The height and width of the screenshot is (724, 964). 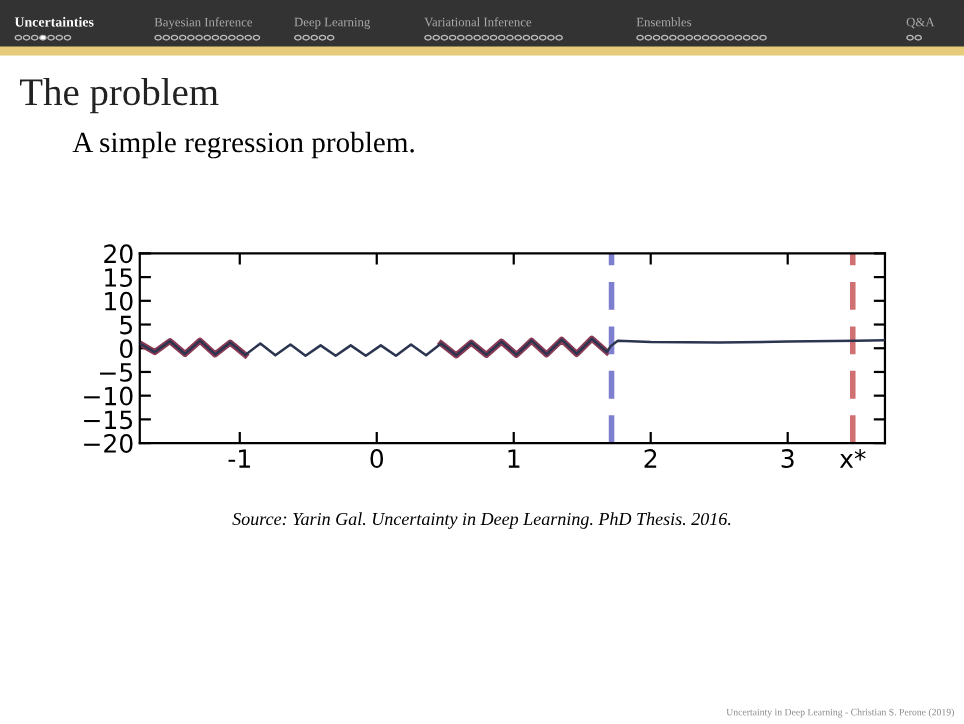 What do you see at coordinates (514, 458) in the screenshot?
I see `x-tick-label: 1` at bounding box center [514, 458].